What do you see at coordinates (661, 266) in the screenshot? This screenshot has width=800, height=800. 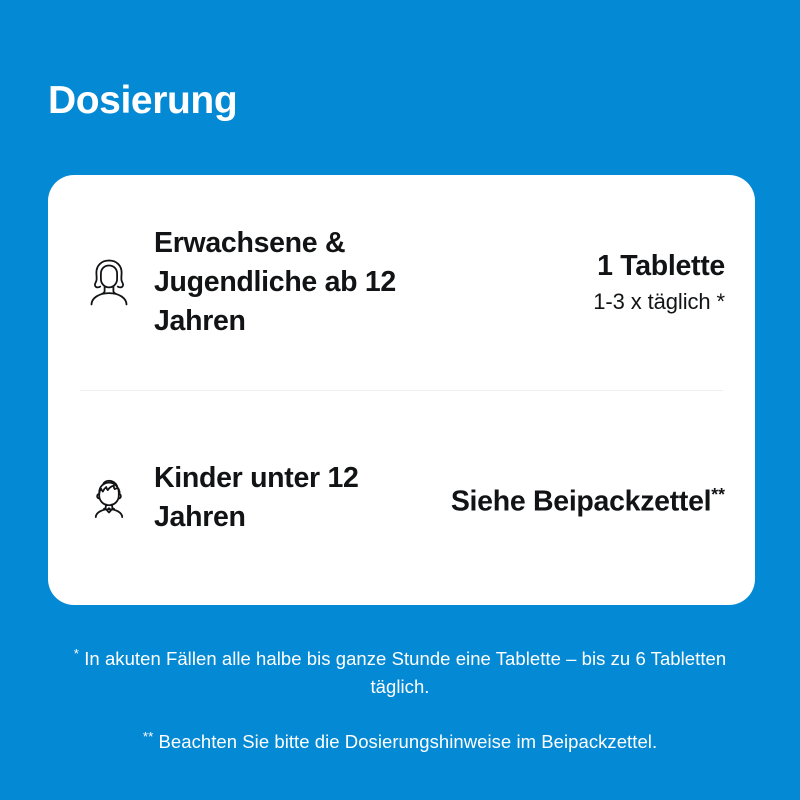 I see `dosage-row-adults-dose: 1 Tablette` at bounding box center [661, 266].